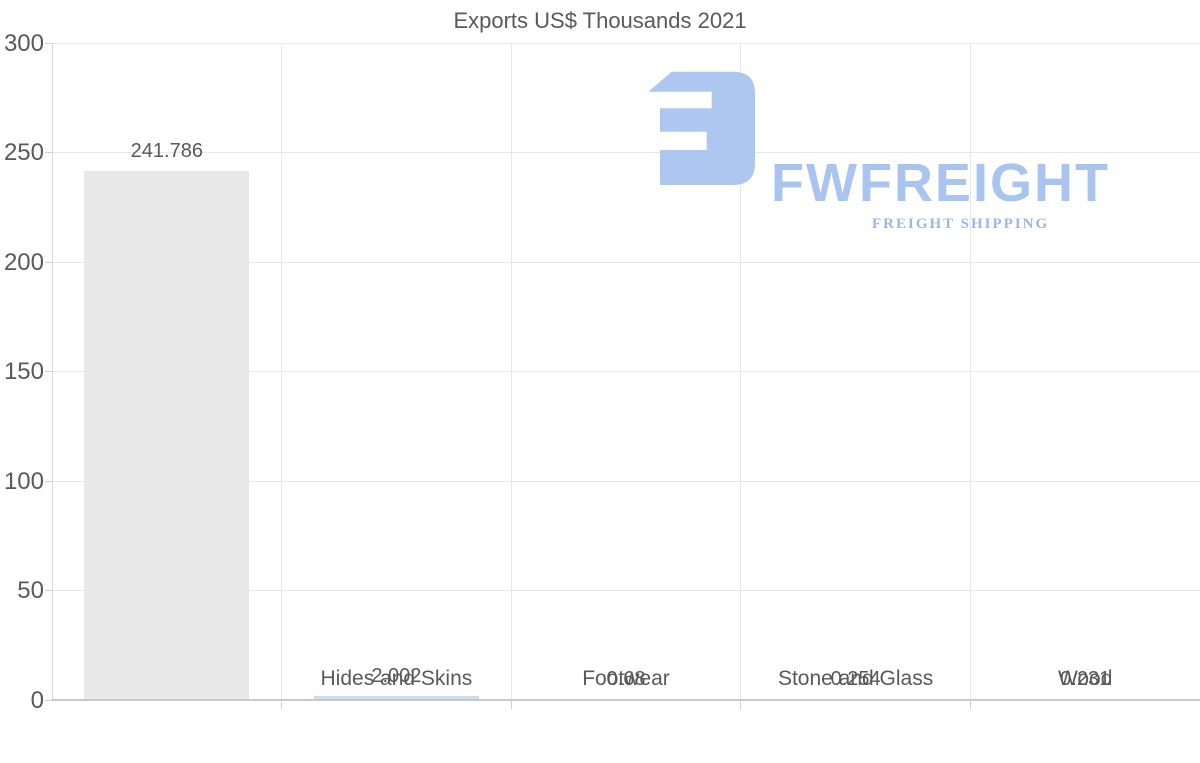 The width and height of the screenshot is (1200, 763). What do you see at coordinates (167, 435) in the screenshot?
I see `bar-transportation` at bounding box center [167, 435].